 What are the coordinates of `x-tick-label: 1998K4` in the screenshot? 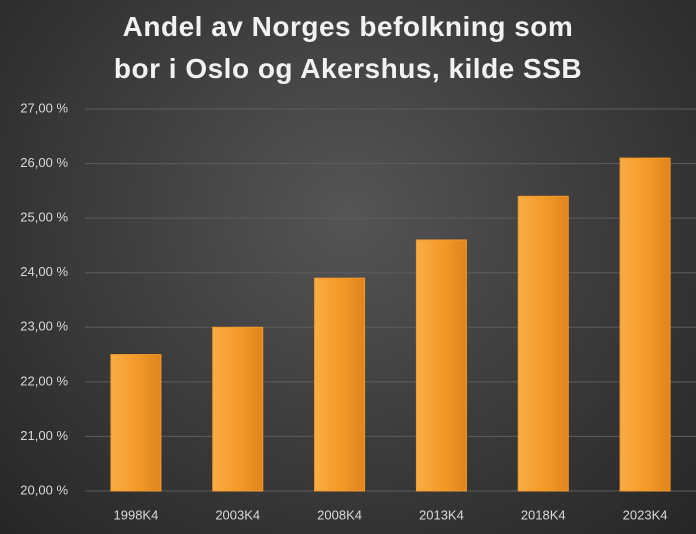 It's located at (136, 514).